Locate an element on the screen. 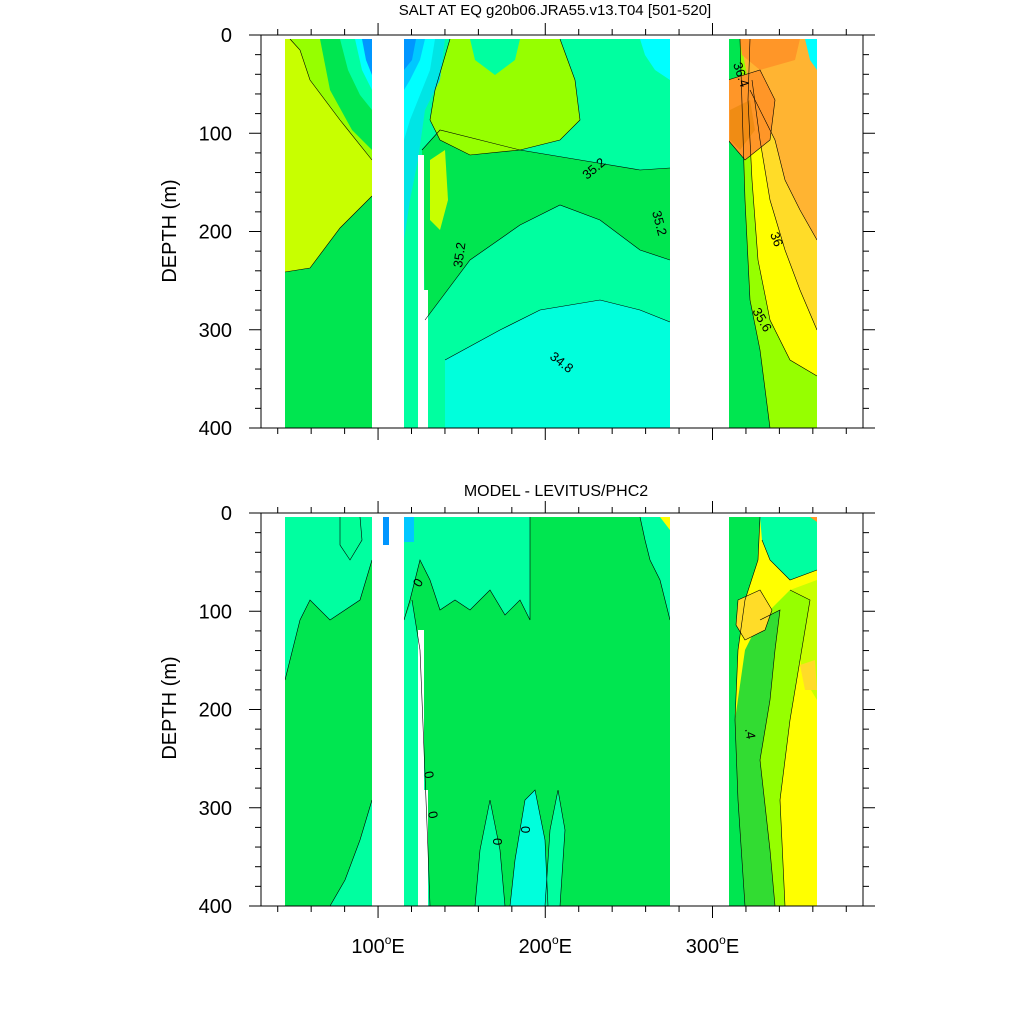 This screenshot has width=1024, height=1029. x-tick-label: 100oE is located at coordinates (377, 945).